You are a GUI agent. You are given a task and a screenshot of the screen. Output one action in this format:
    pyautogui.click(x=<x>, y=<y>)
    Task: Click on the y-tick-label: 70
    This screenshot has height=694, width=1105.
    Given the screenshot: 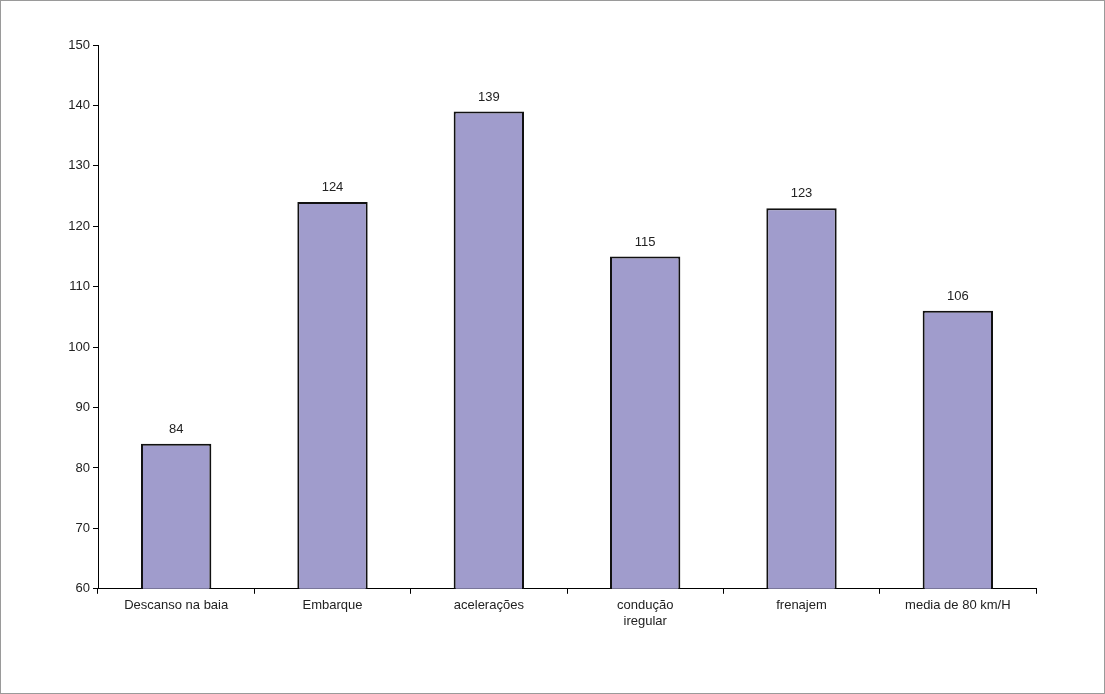 What is the action you would take?
    pyautogui.click(x=82, y=527)
    